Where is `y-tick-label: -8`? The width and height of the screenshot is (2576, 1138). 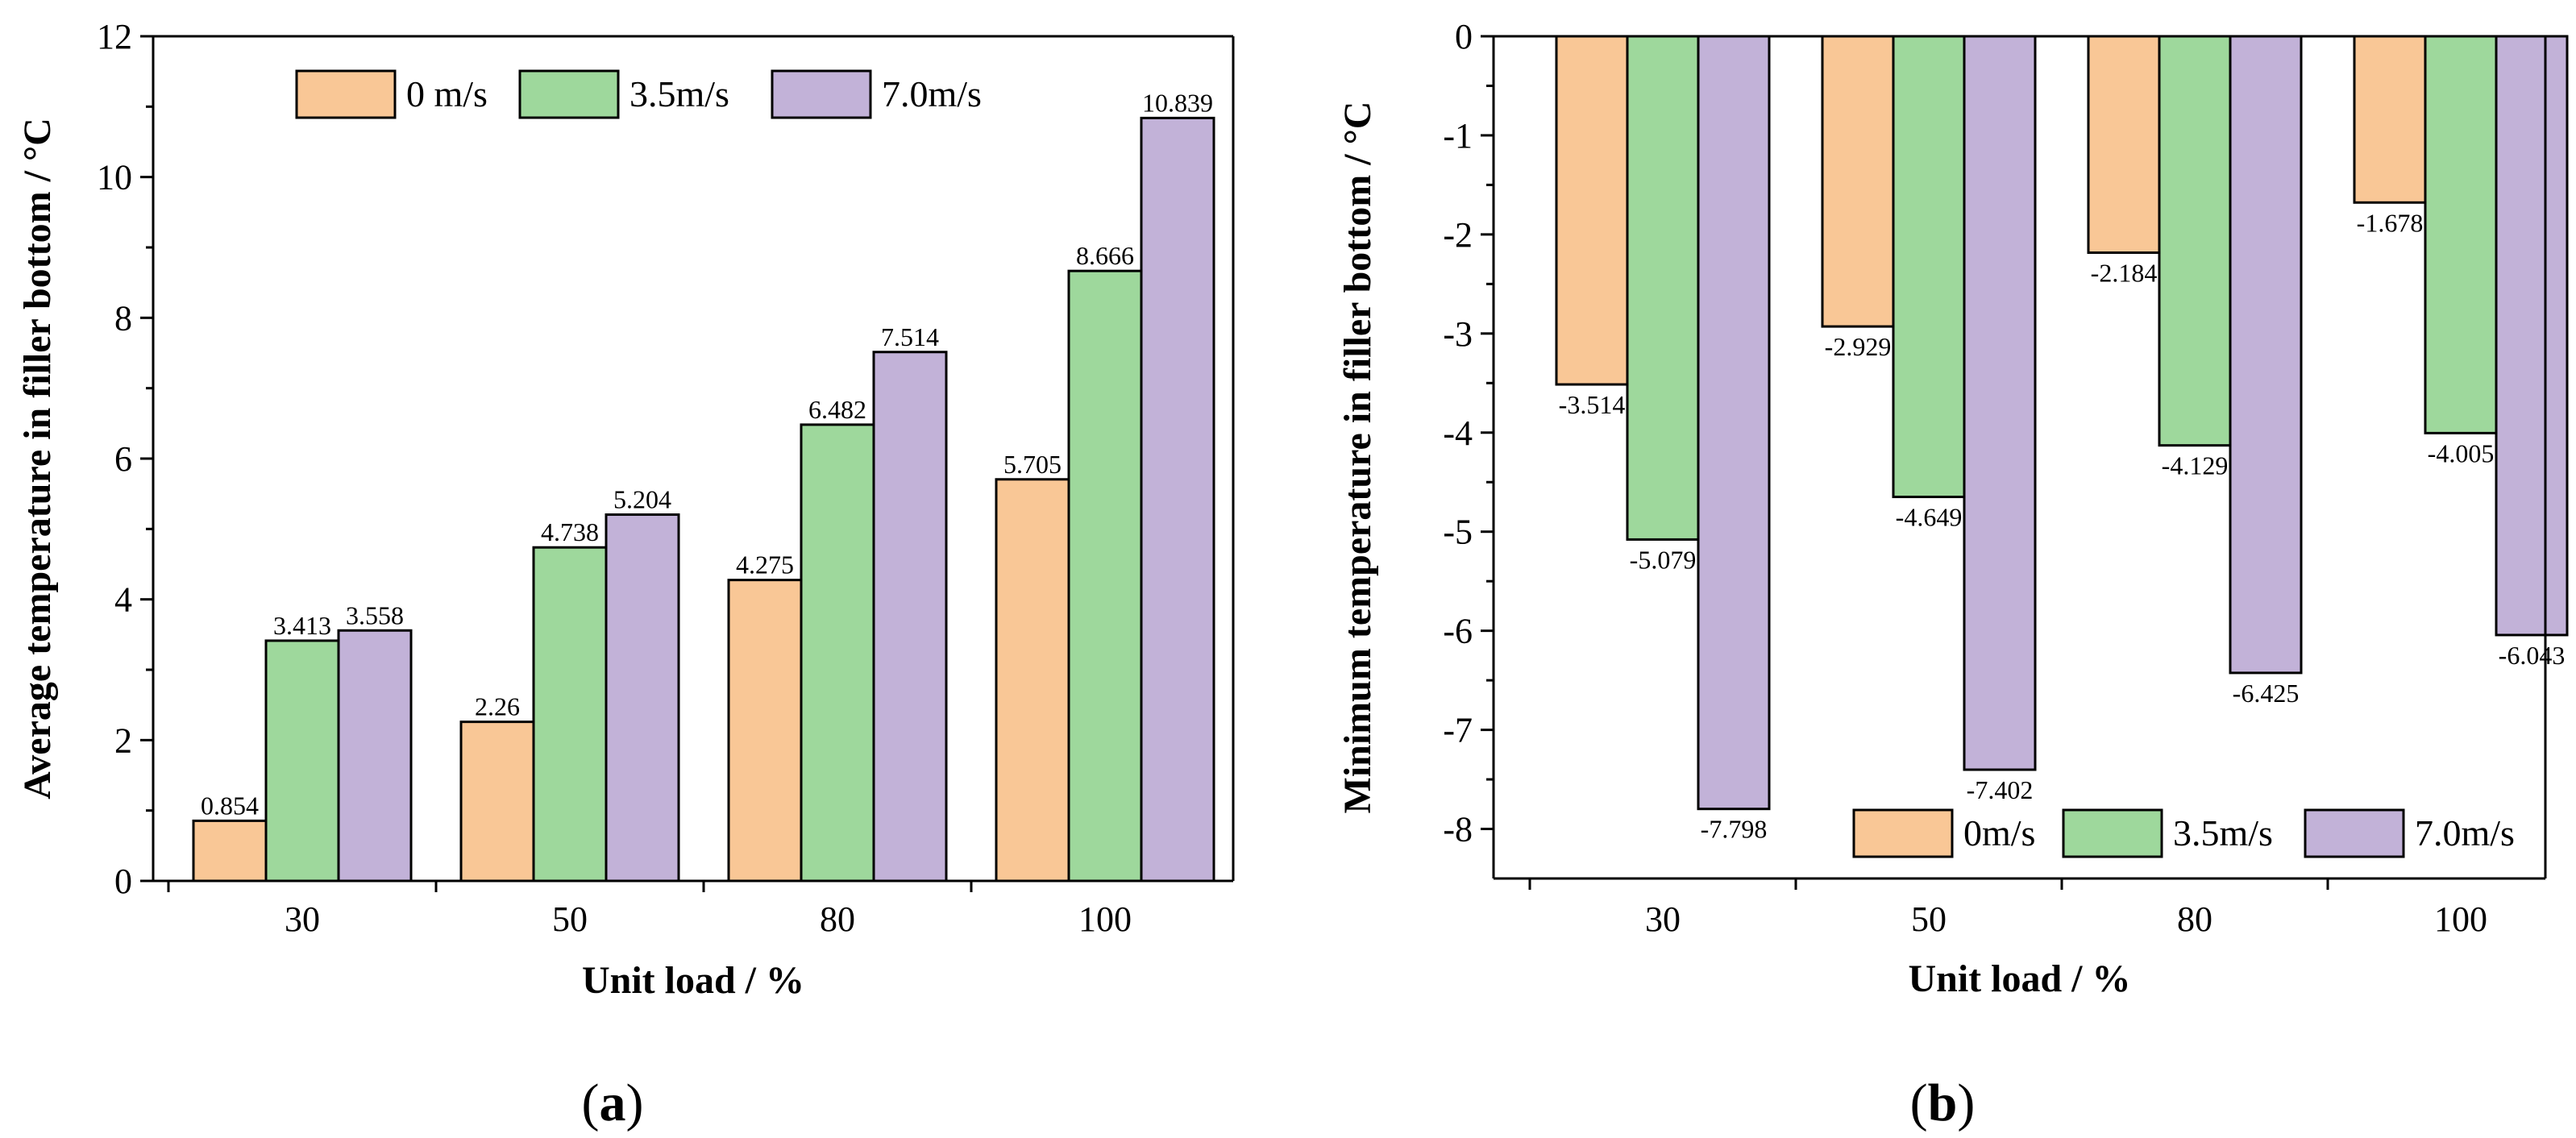 y-tick-label: -8 is located at coordinates (1458, 829).